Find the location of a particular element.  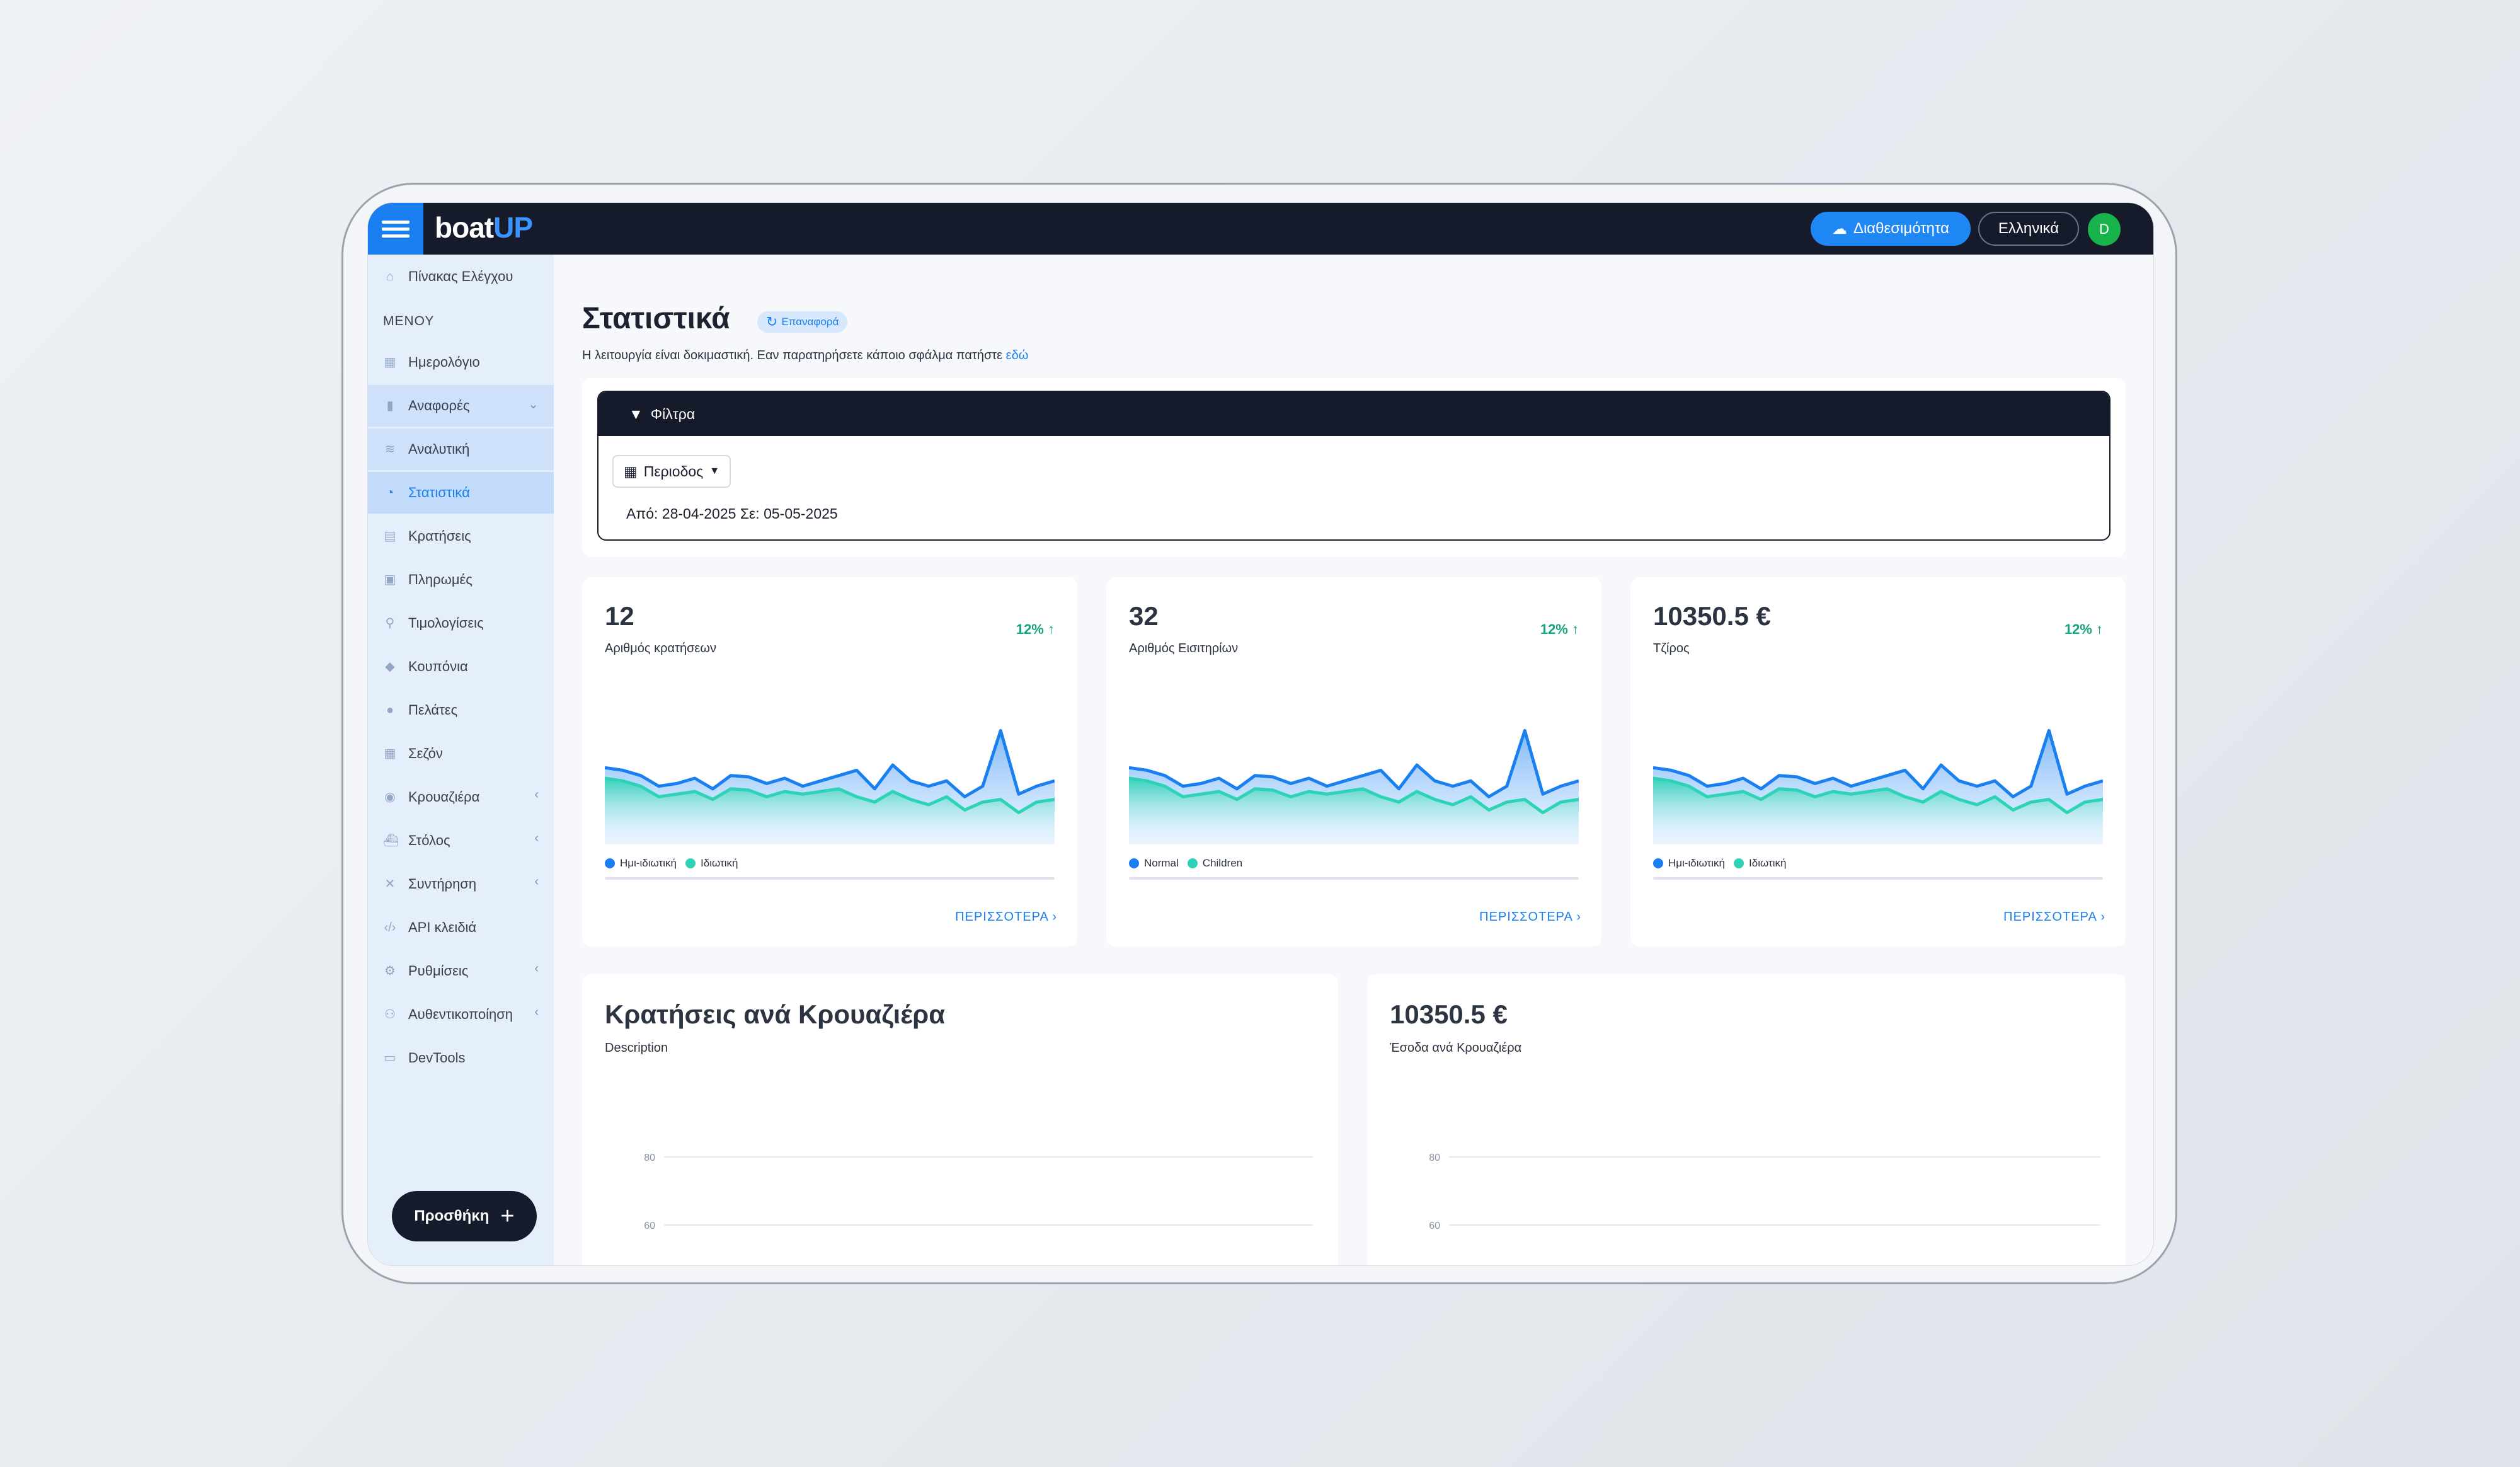

legend-label: Ημι-ιδιωτική is located at coordinates (1697, 863).